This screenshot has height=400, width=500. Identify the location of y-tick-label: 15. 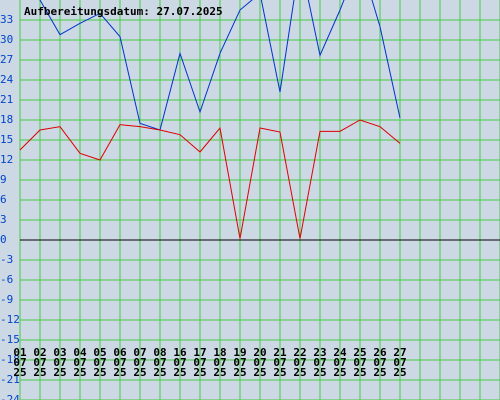
(6, 139).